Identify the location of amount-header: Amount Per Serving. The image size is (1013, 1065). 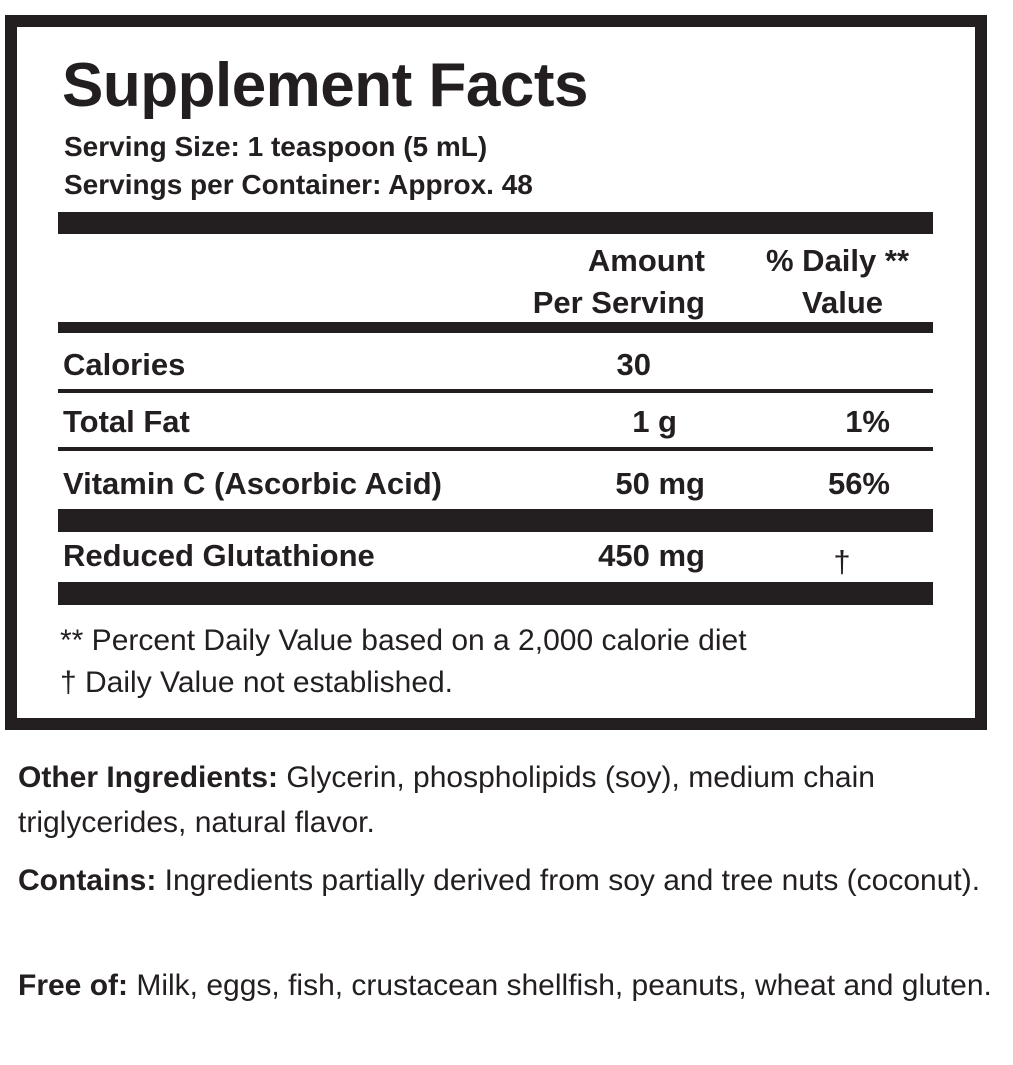
(619, 282).